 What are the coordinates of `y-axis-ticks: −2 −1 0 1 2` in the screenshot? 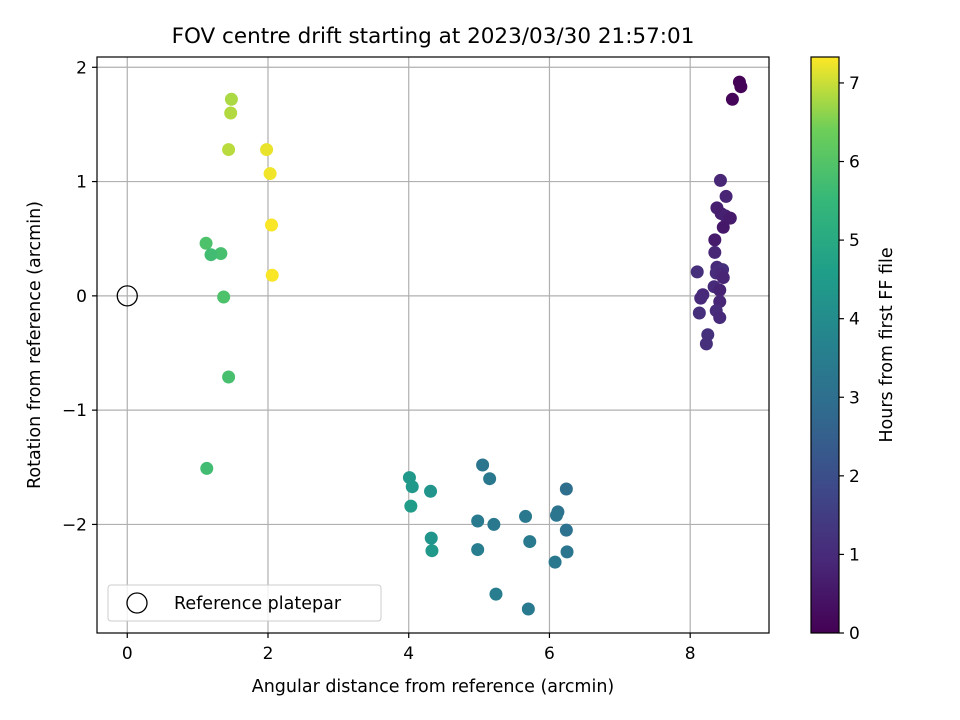 It's located at (79, 296).